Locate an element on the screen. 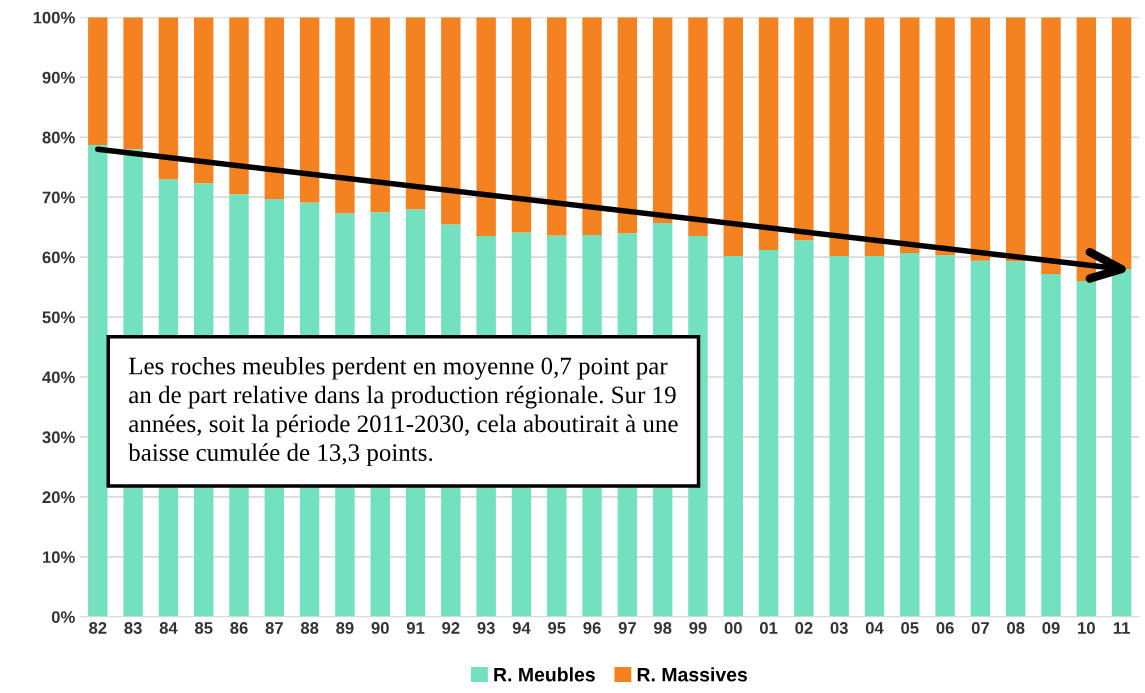  x-tick-label: 96 is located at coordinates (592, 628).